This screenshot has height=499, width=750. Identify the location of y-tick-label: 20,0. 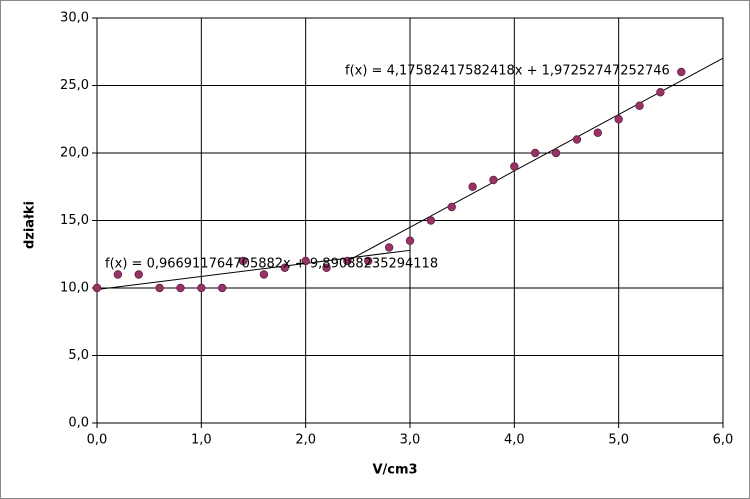
(74, 153).